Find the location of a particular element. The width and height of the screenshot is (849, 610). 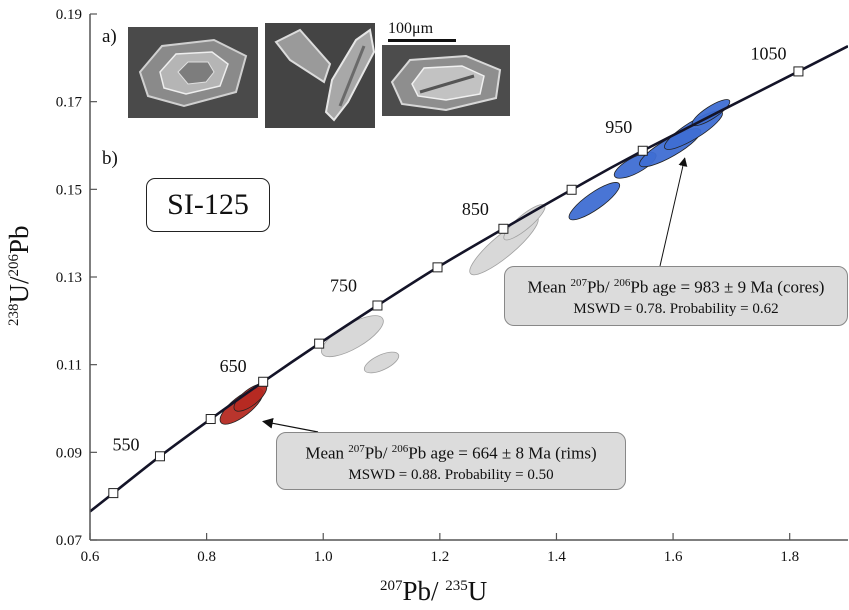

y-tick-label: 0.15 is located at coordinates (69, 190).